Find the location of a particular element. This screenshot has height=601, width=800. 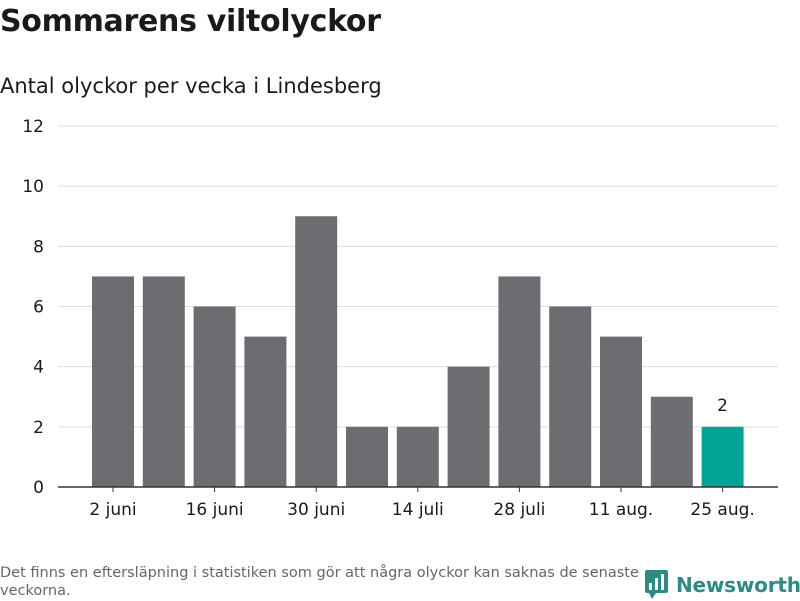

newsworthy-logo-icon is located at coordinates (656, 584).